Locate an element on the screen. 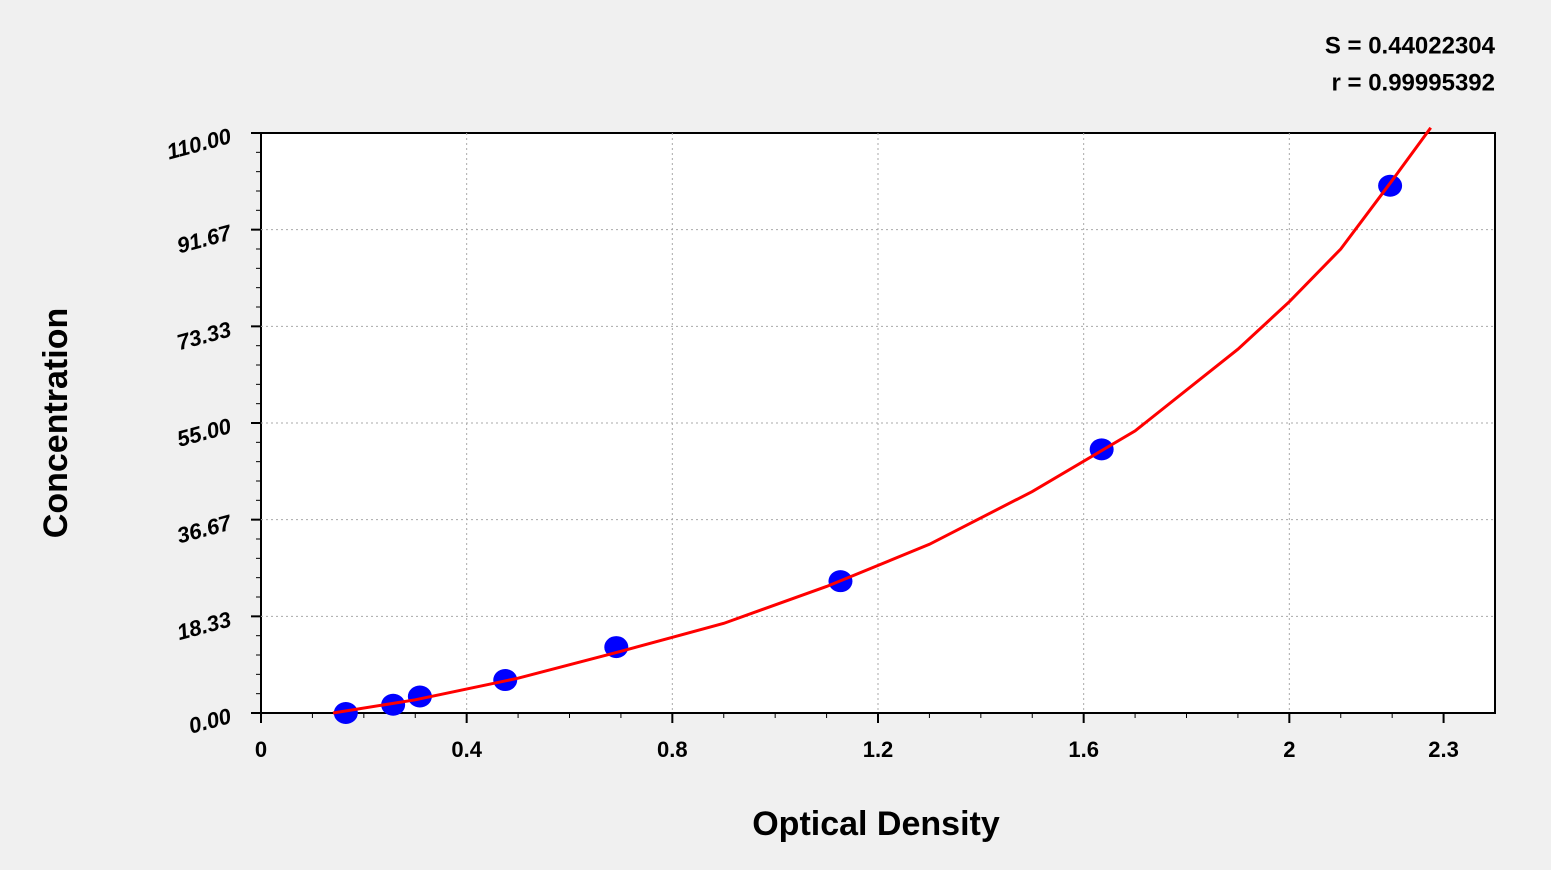 Image resolution: width=1551 pixels, height=870 pixels. annotation: S = 0.44022304 is located at coordinates (1410, 45).